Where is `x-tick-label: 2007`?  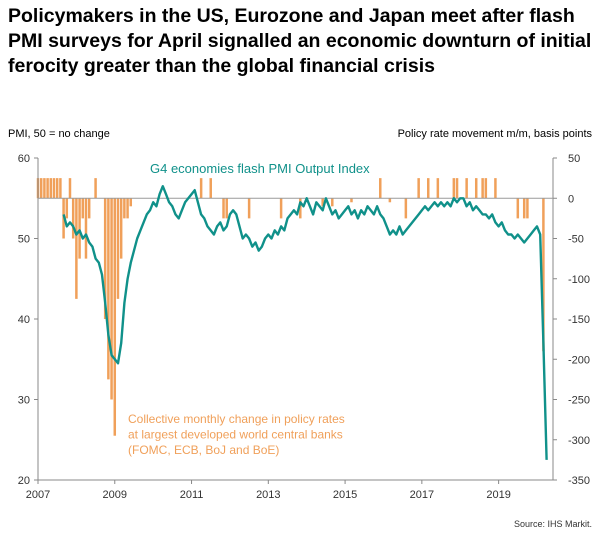
x-tick-label: 2007 is located at coordinates (38, 495).